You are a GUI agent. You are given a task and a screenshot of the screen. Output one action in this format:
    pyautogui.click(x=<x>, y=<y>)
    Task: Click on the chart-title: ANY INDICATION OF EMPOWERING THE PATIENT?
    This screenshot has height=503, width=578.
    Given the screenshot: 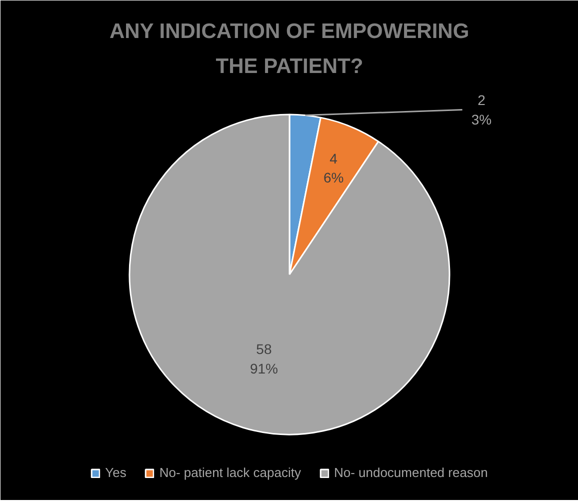 What is the action you would take?
    pyautogui.click(x=289, y=49)
    